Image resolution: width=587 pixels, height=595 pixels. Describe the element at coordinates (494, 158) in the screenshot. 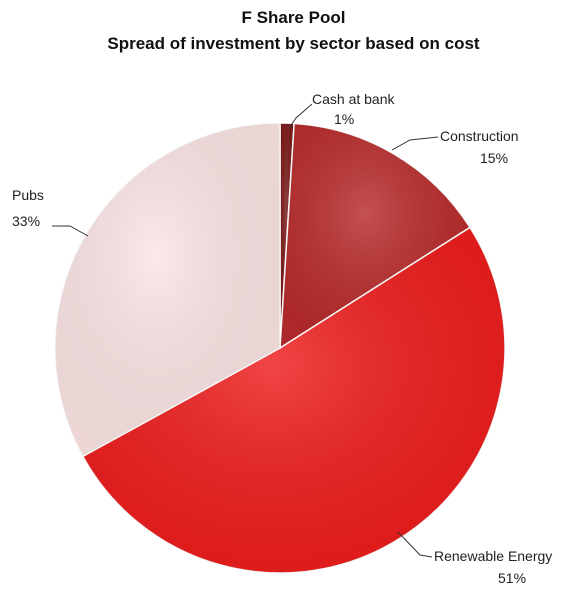

I see `slice-value-label: 15%` at that location.